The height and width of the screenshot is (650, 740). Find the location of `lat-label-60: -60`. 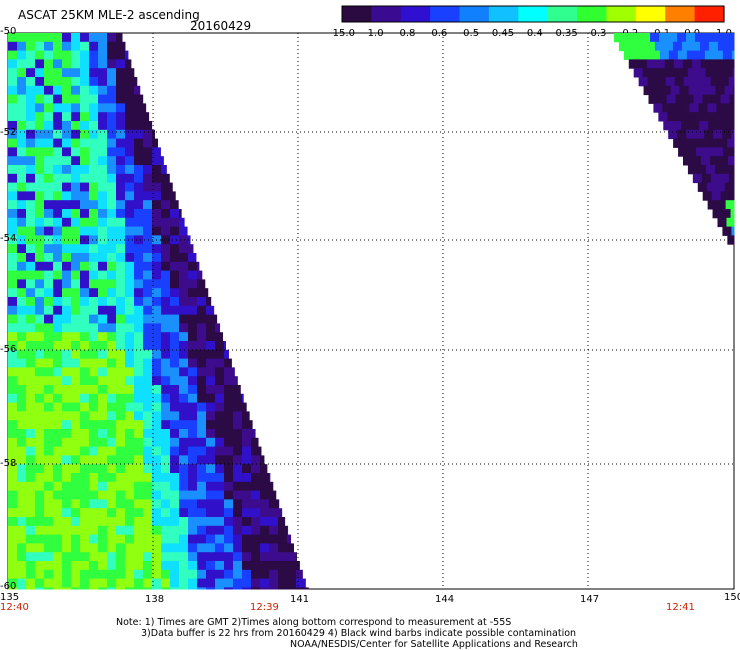

lat-label-60: -60 is located at coordinates (8, 586).